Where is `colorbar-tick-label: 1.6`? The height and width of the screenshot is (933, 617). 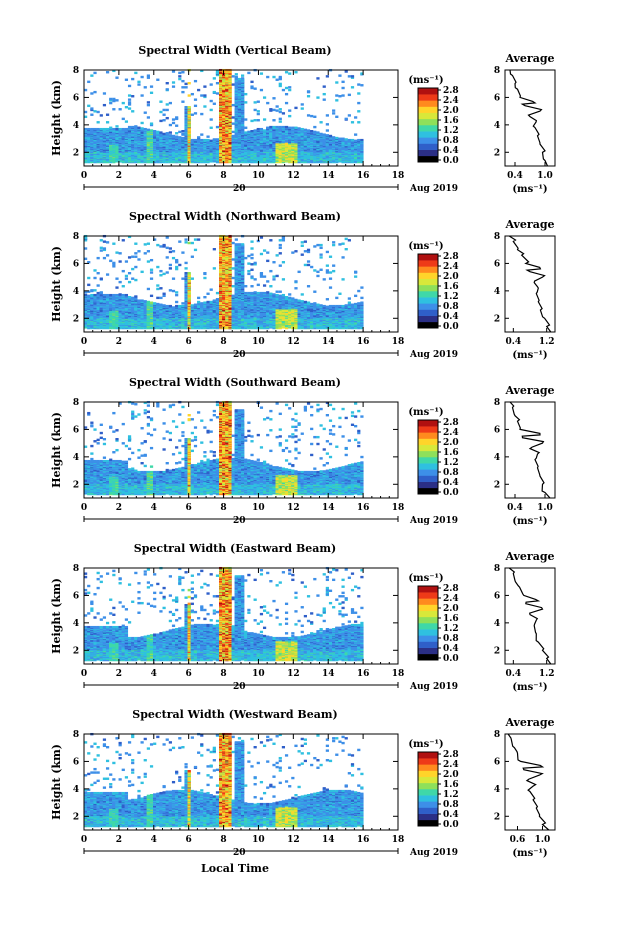
colorbar-tick-label: 1.6 is located at coordinates (451, 121).